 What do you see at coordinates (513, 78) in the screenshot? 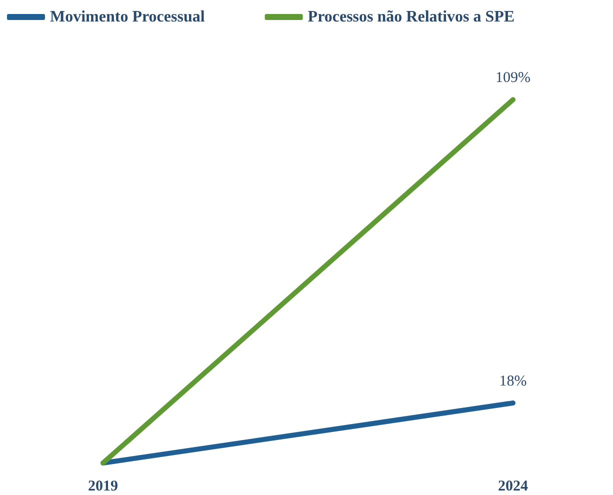
I see `data-label: 109%` at bounding box center [513, 78].